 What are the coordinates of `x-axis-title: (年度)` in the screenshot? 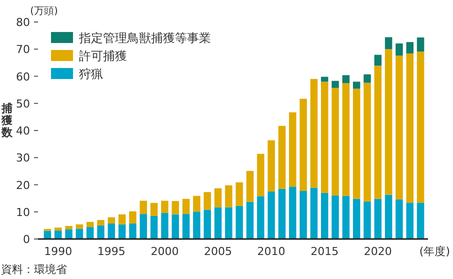 It's located at (434, 251).